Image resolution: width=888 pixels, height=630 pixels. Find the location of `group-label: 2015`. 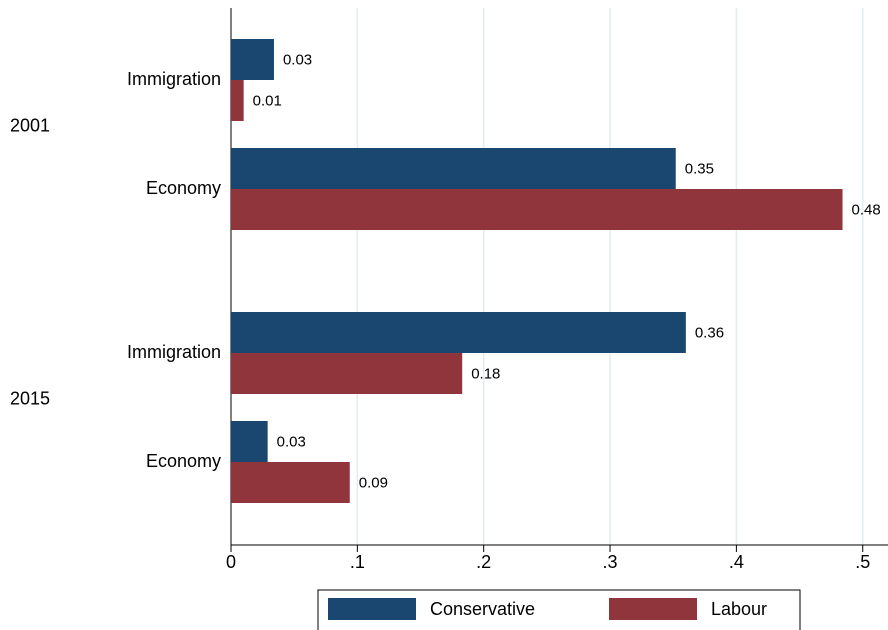

group-label: 2015 is located at coordinates (30, 398).